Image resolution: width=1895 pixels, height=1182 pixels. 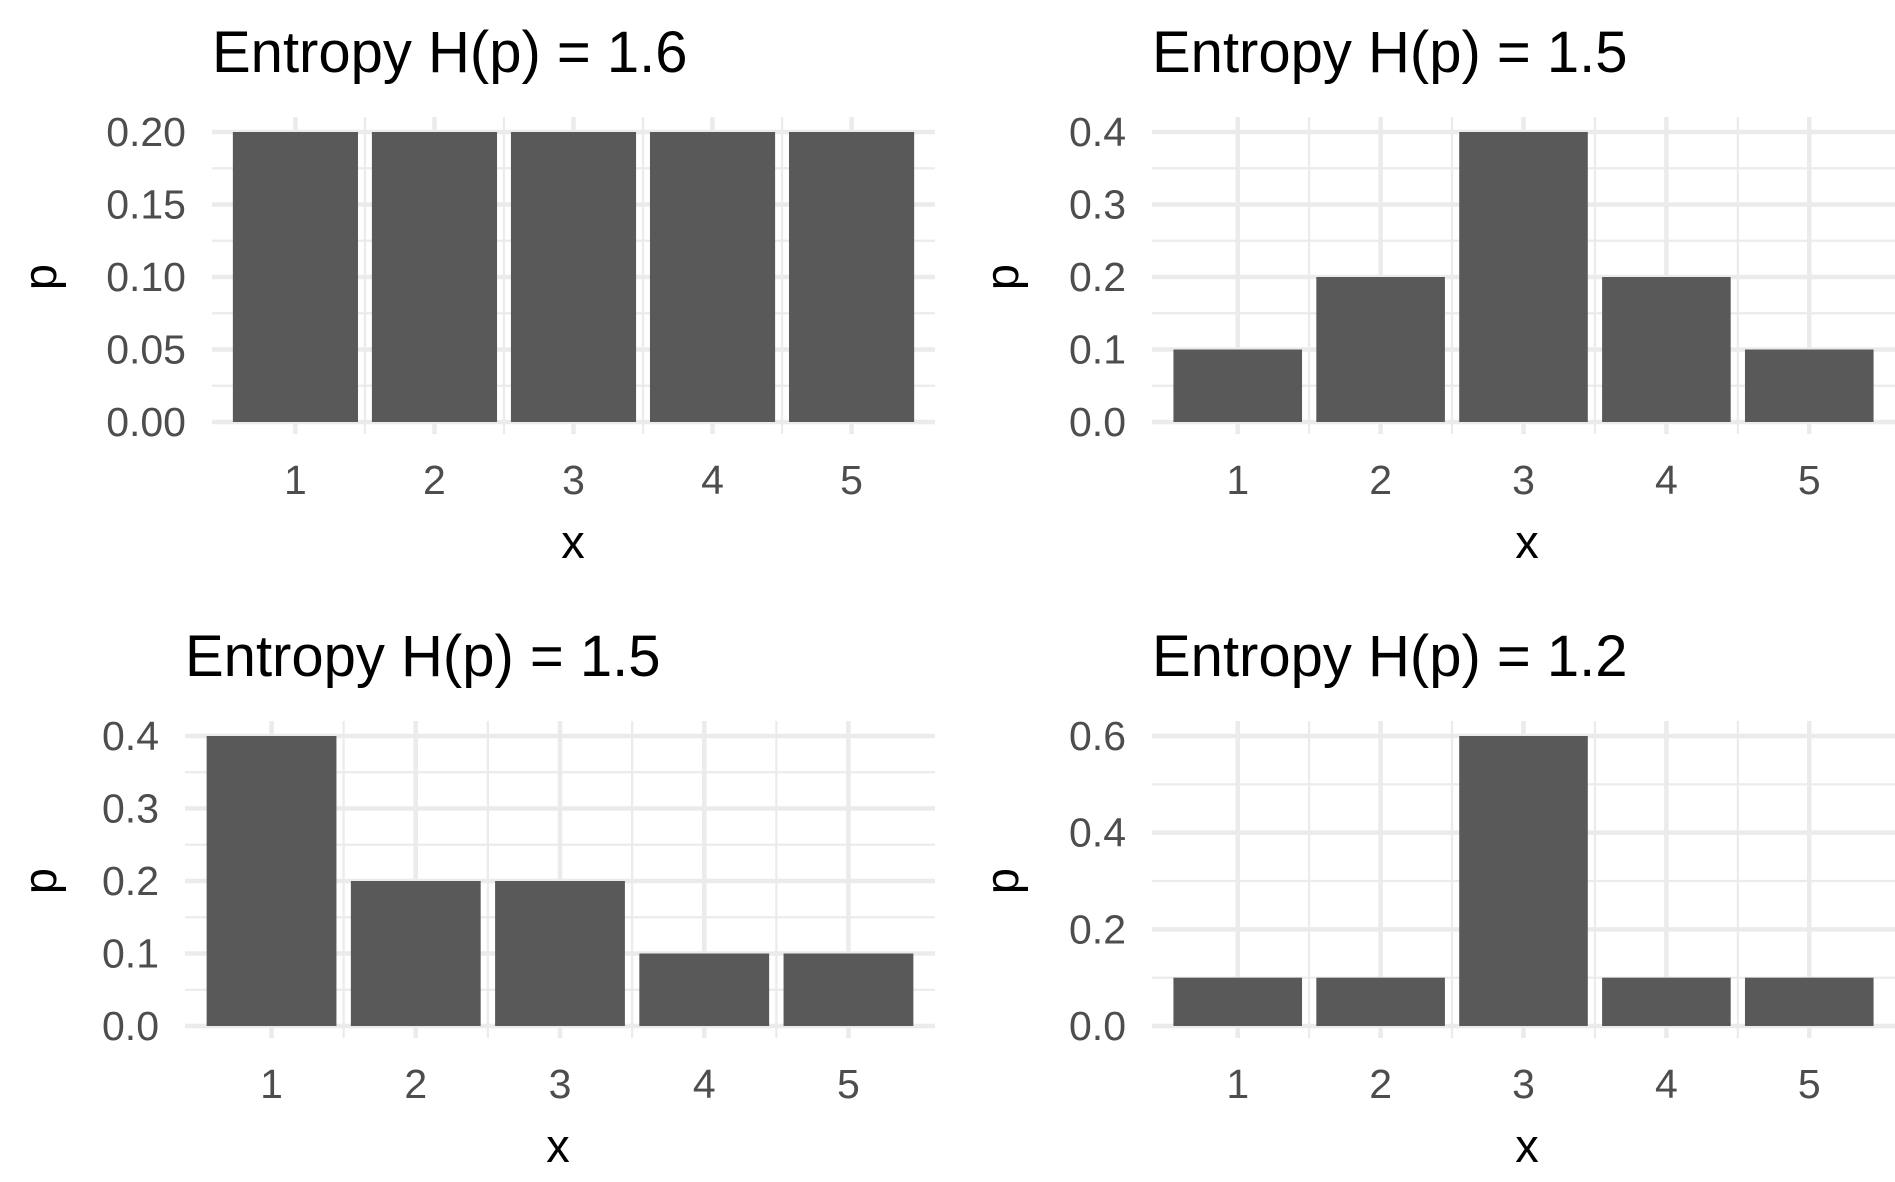 I want to click on y-tick-label: 0.00, so click(x=146, y=422).